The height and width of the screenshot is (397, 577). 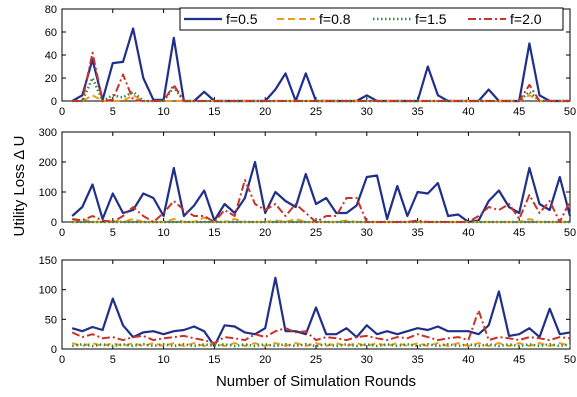 I want to click on legend-label: f=2.0, so click(x=526, y=19).